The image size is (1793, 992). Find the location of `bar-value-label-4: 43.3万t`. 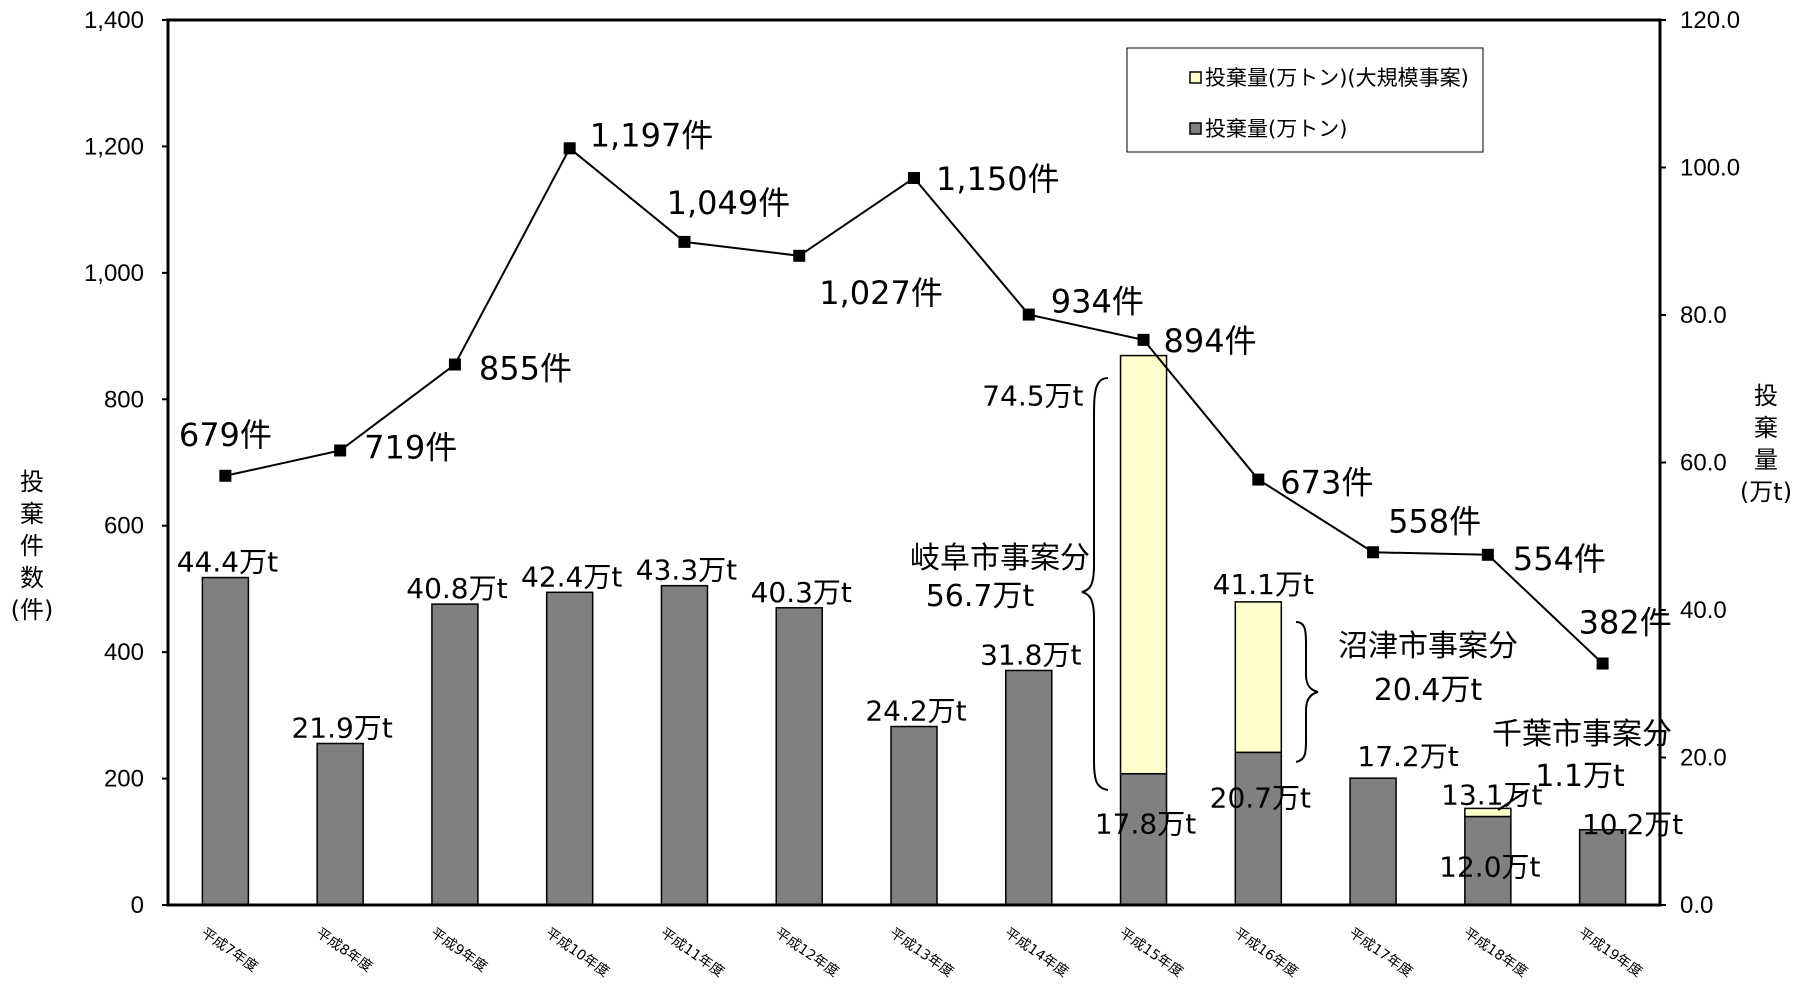

bar-value-label-4: 43.3万t is located at coordinates (686, 570).